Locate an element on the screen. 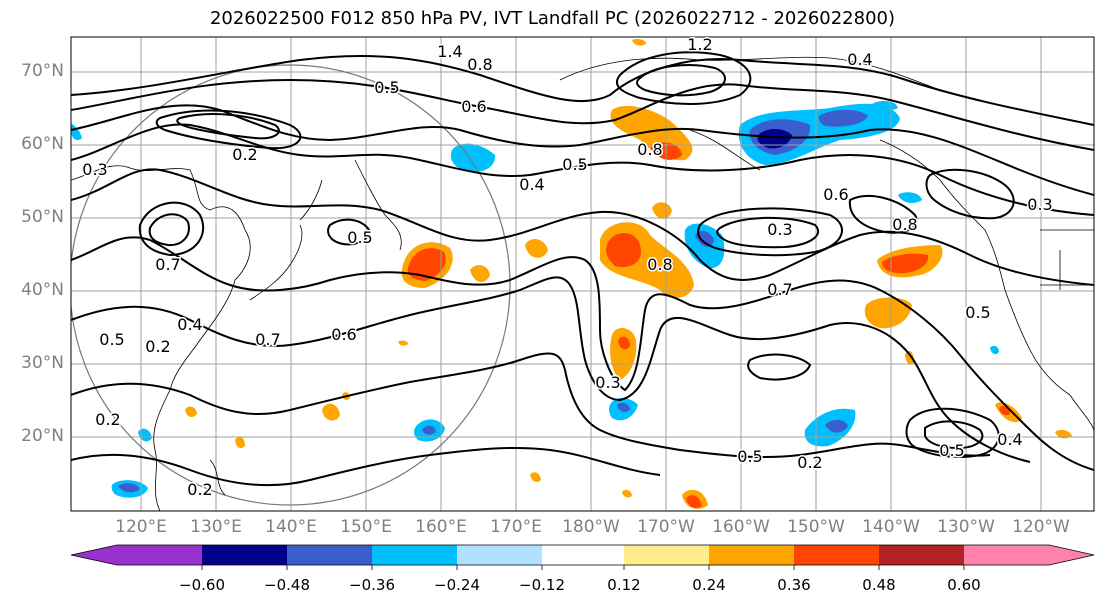  lon-label: 150°E is located at coordinates (366, 527).